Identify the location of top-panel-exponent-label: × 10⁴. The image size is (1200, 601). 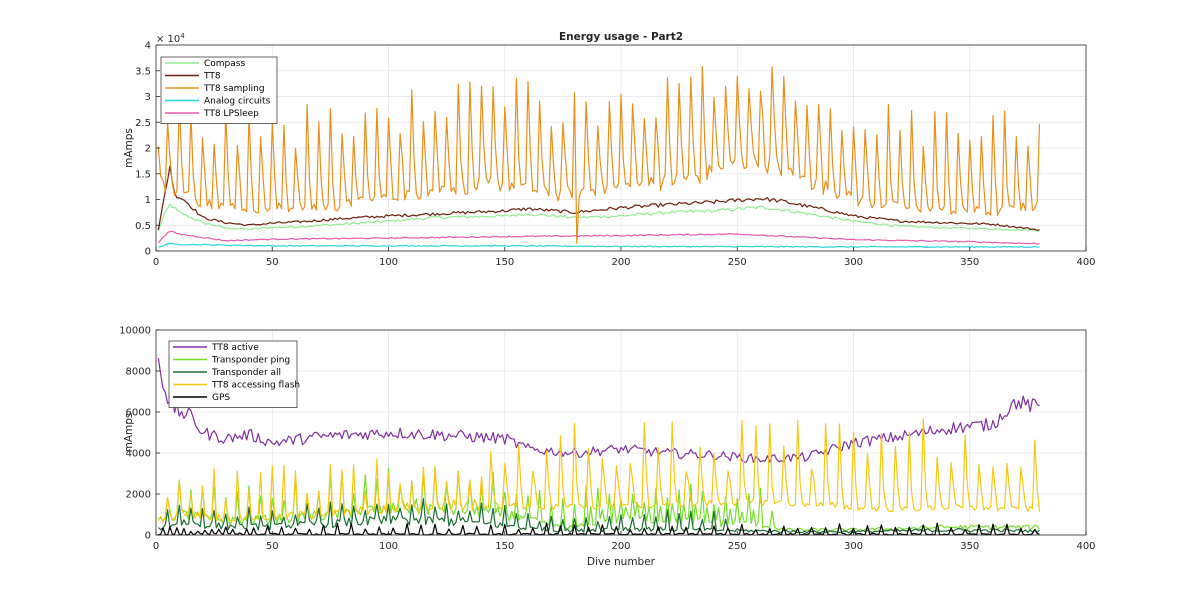
(170, 38).